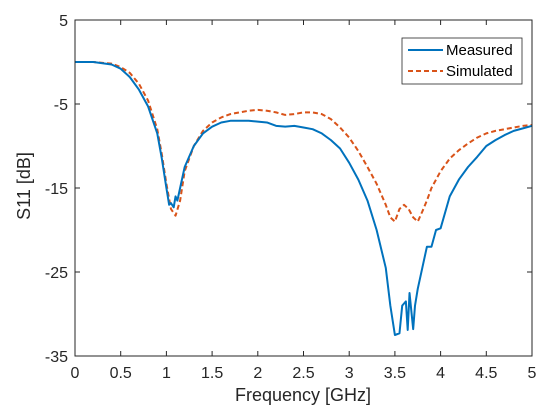  Describe the element at coordinates (257, 373) in the screenshot. I see `x-tick-label: 2` at that location.